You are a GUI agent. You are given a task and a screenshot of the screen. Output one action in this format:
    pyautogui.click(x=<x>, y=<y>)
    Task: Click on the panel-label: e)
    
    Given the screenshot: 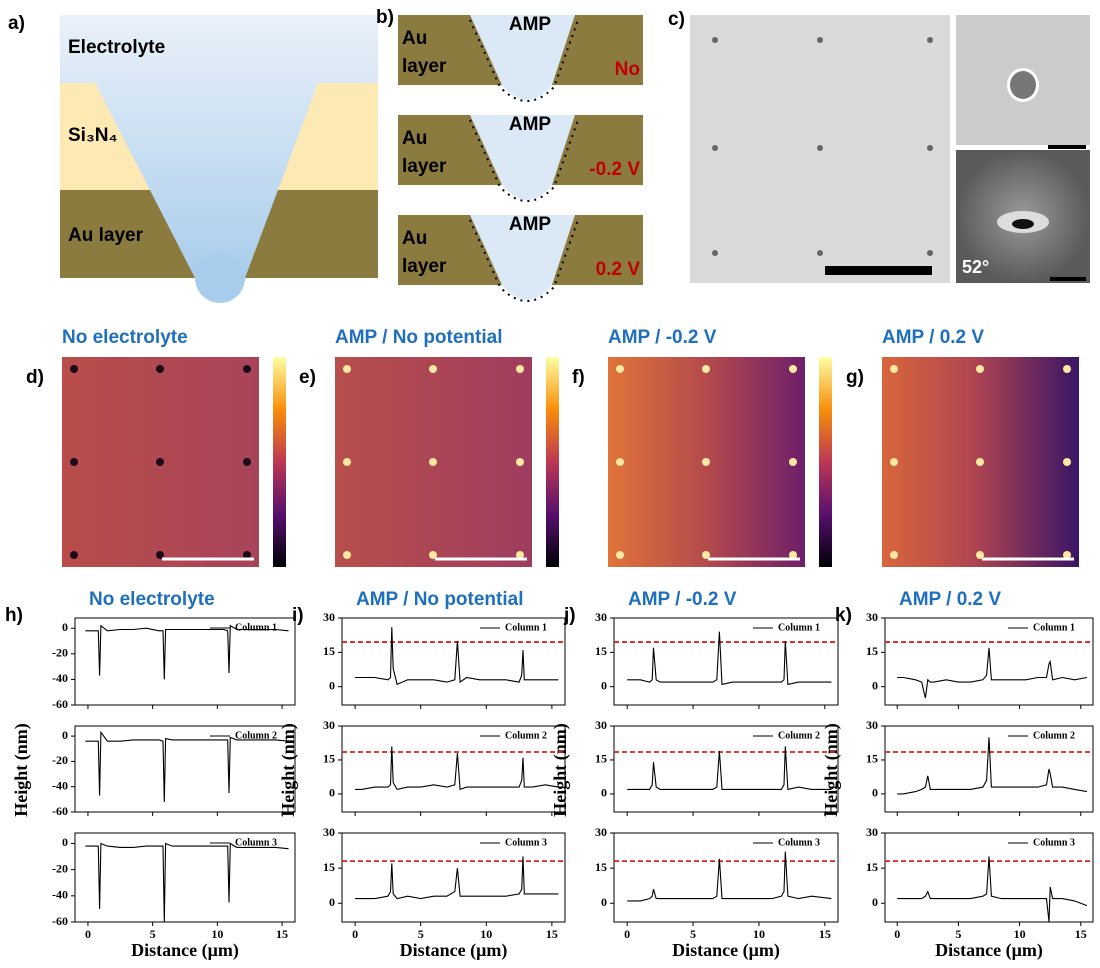 What is the action you would take?
    pyautogui.click(x=307, y=377)
    